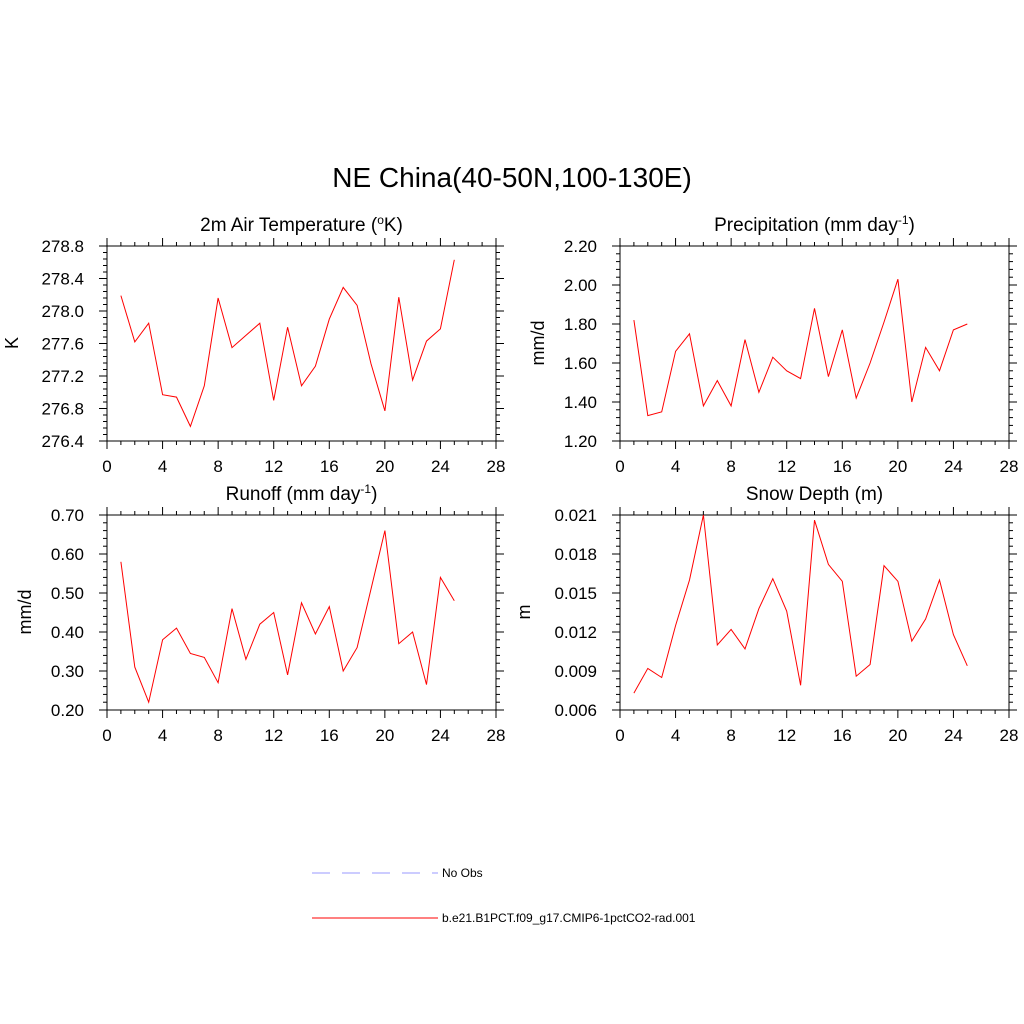 The height and width of the screenshot is (1024, 1024). I want to click on y-tick-label: 276.8, so click(62, 409).